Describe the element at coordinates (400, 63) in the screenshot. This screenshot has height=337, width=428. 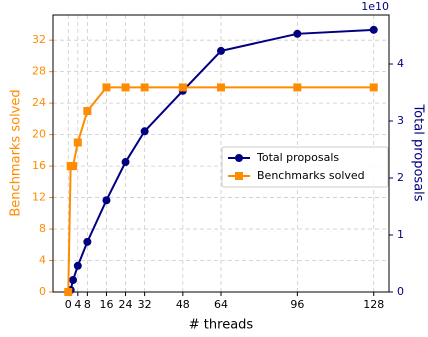
I see `y2-tick-label: 4` at that location.